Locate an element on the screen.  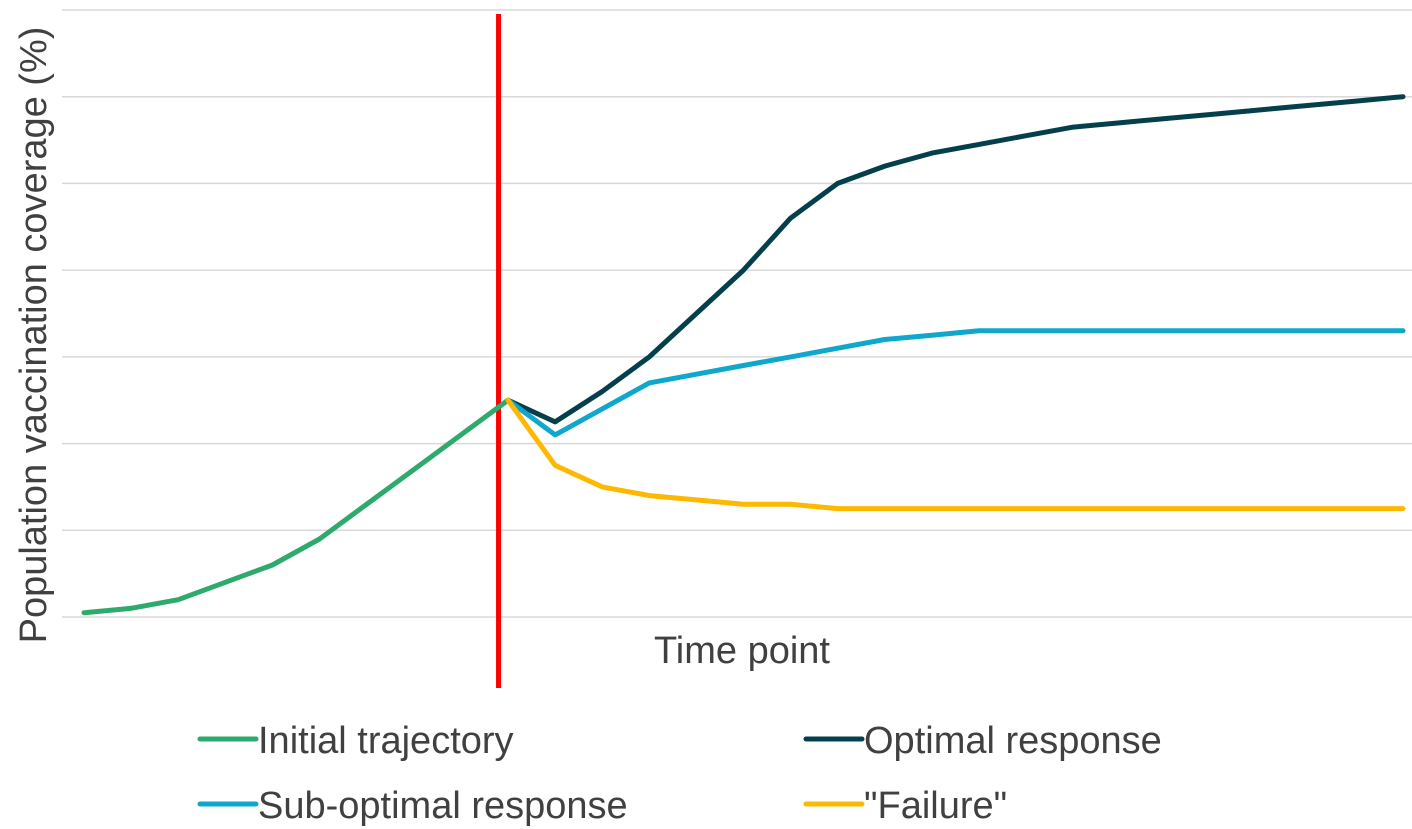
legend-item-3: "Failure" is located at coordinates (905, 806).